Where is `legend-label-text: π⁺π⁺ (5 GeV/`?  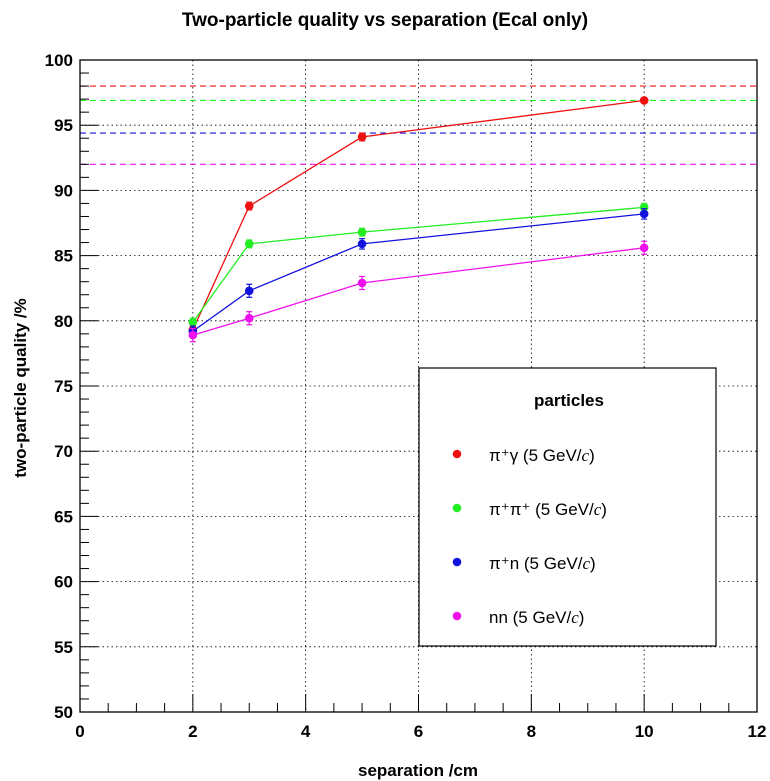
legend-label-text: π⁺π⁺ (5 GeV/ is located at coordinates (541, 509).